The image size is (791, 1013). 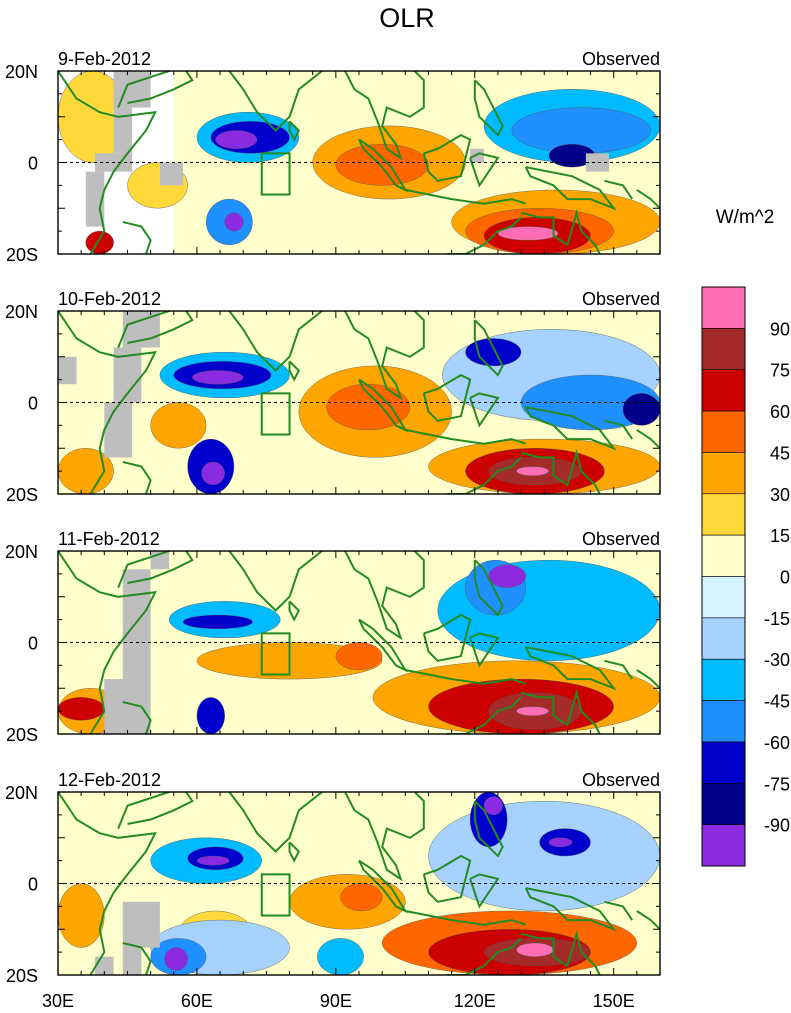 I want to click on colorbar-units-label: W/m^2, so click(x=745, y=217).